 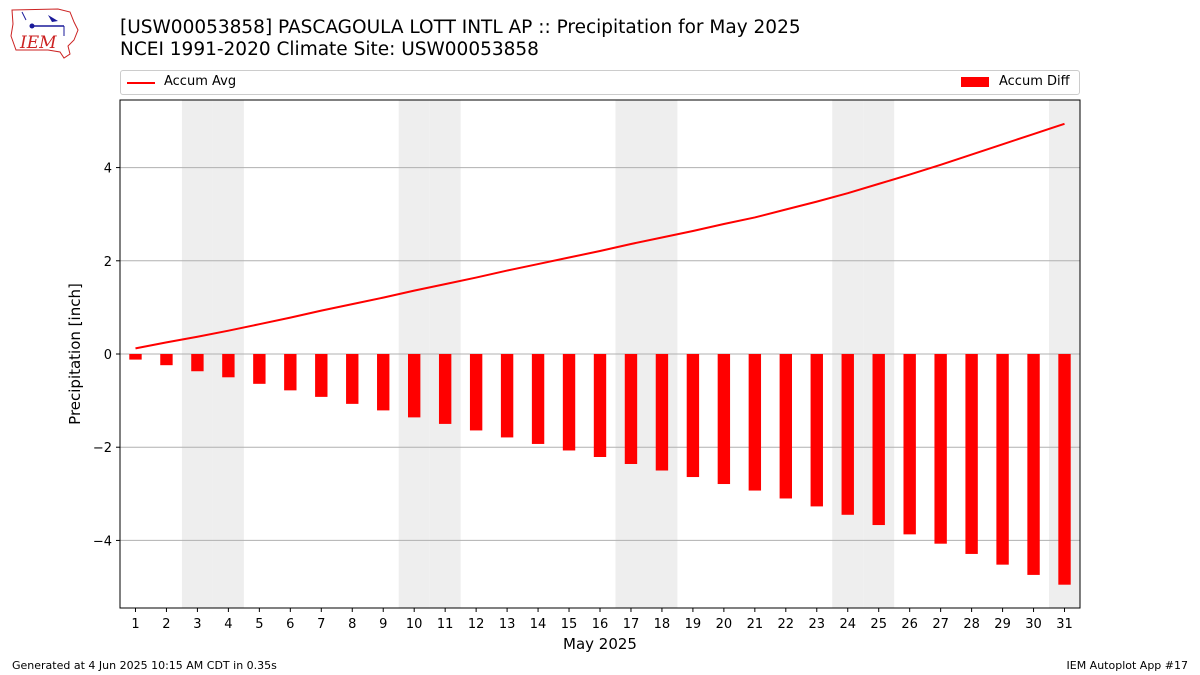 What do you see at coordinates (352, 624) in the screenshot?
I see `x-tick-label: 8` at bounding box center [352, 624].